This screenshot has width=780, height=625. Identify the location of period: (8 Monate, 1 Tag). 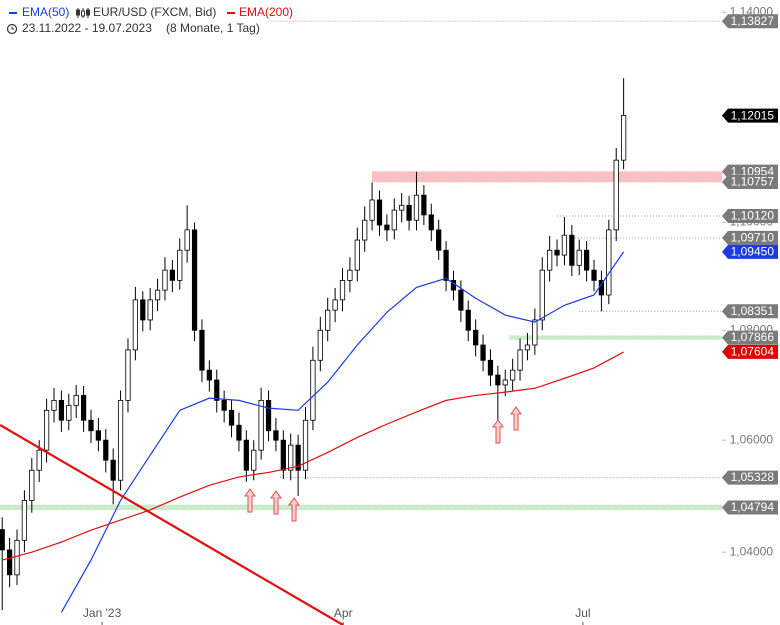
(213, 28).